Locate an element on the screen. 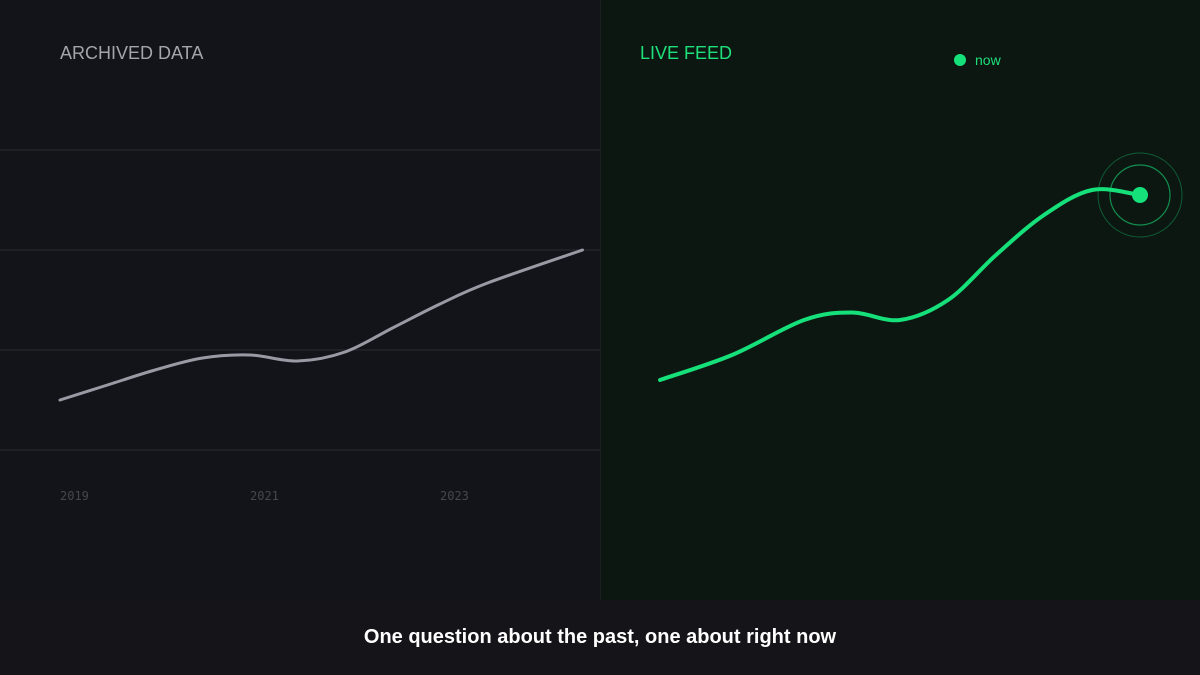 The height and width of the screenshot is (675, 1200). x-tick-label: 2021 is located at coordinates (264, 496).